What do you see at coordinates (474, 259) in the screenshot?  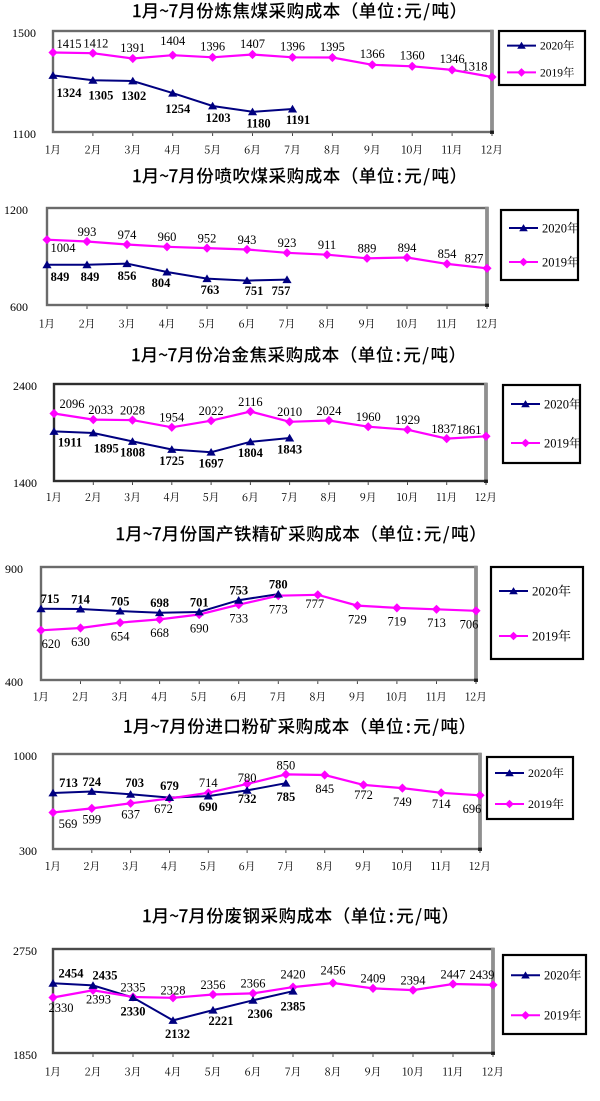 I see `svg-text: 827` at bounding box center [474, 259].